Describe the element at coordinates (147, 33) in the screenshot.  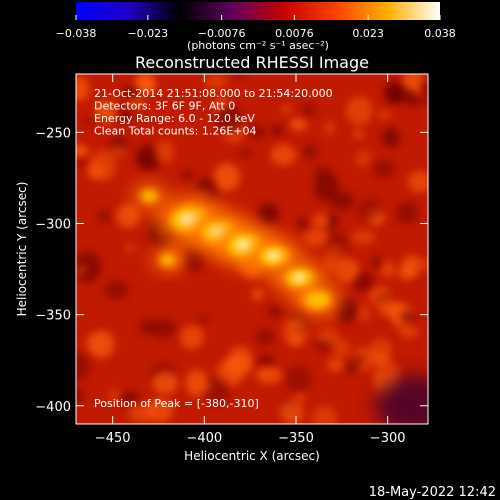
I see `colorbar-tick-label: −0.023` at that location.